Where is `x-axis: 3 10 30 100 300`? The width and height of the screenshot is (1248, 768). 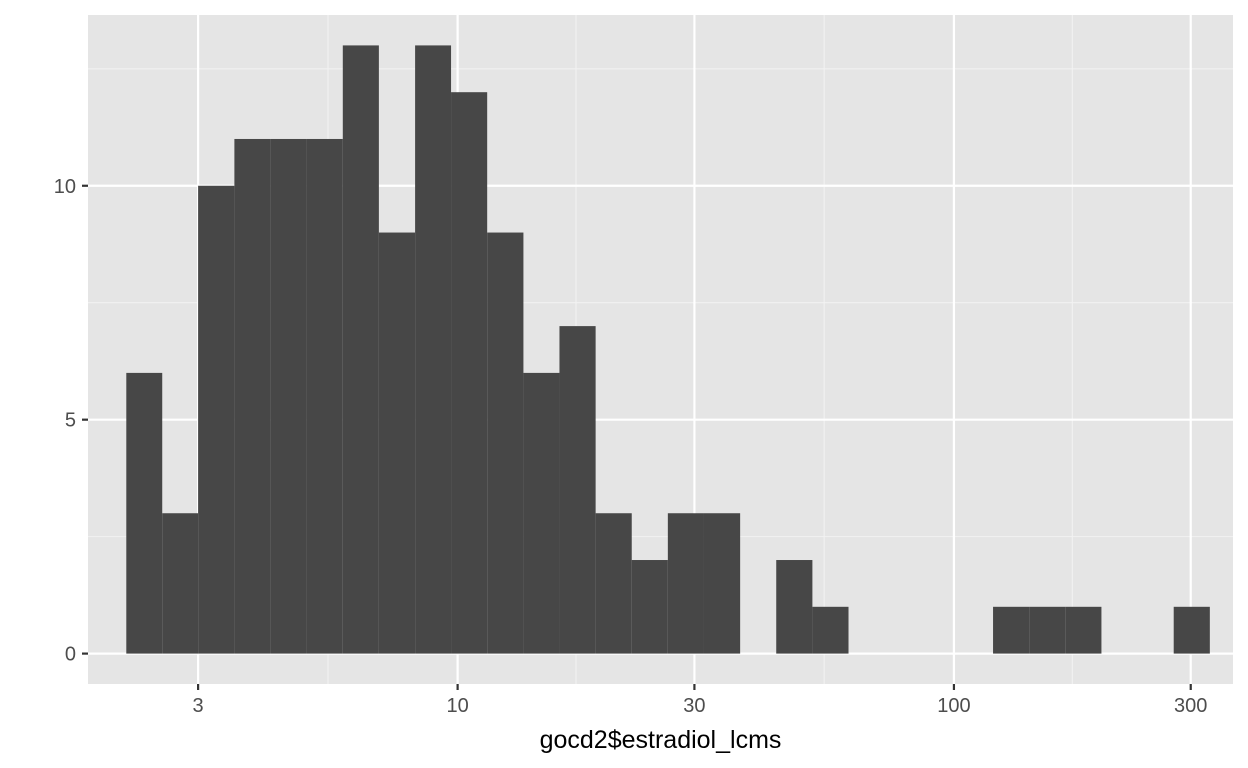
x-axis: 3 10 30 100 300 is located at coordinates (700, 700).